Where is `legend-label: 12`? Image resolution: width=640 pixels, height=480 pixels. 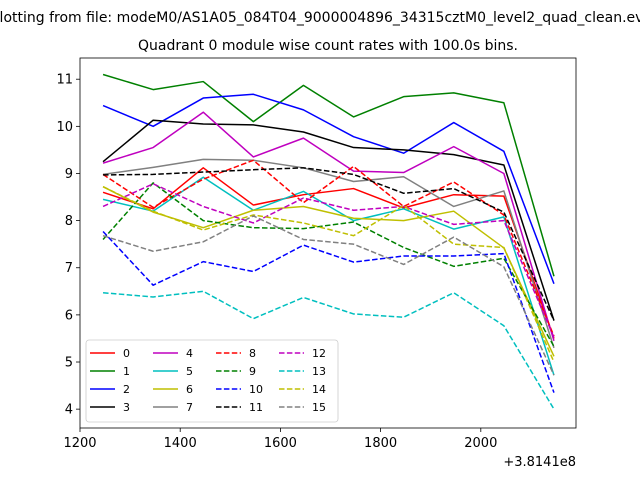
legend-label: 12 is located at coordinates (319, 353).